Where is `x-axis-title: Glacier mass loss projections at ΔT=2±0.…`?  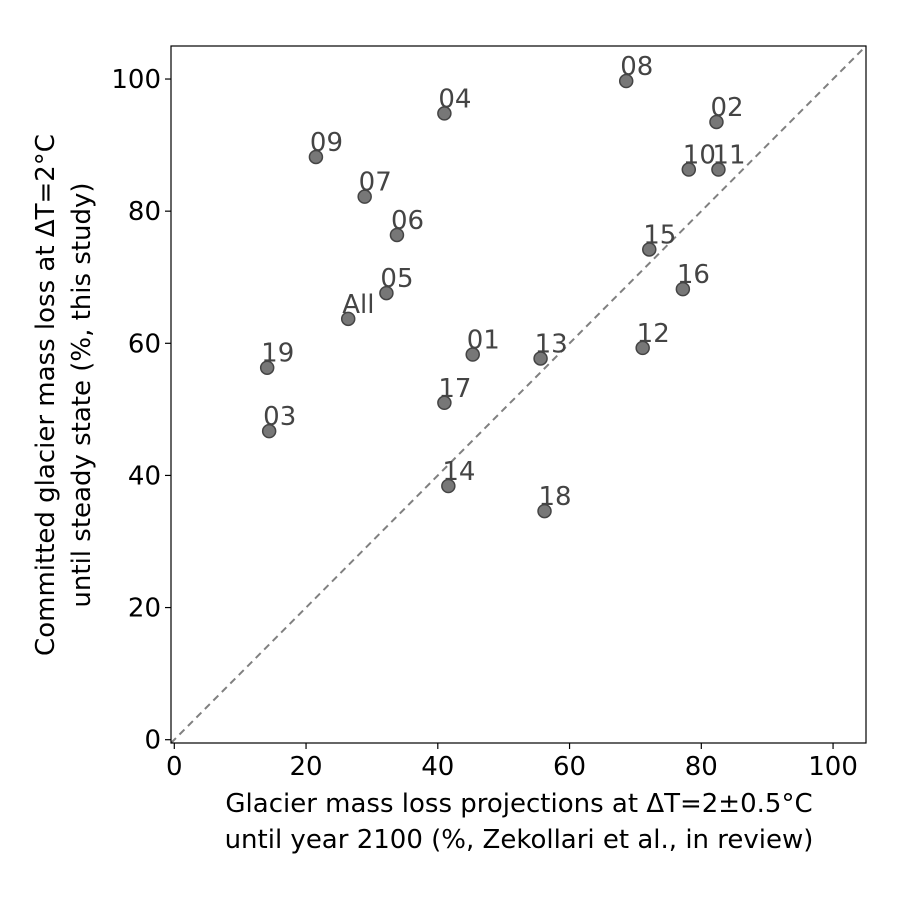
x-axis-title: Glacier mass loss projections at ΔT=2±0.… is located at coordinates (519, 822).